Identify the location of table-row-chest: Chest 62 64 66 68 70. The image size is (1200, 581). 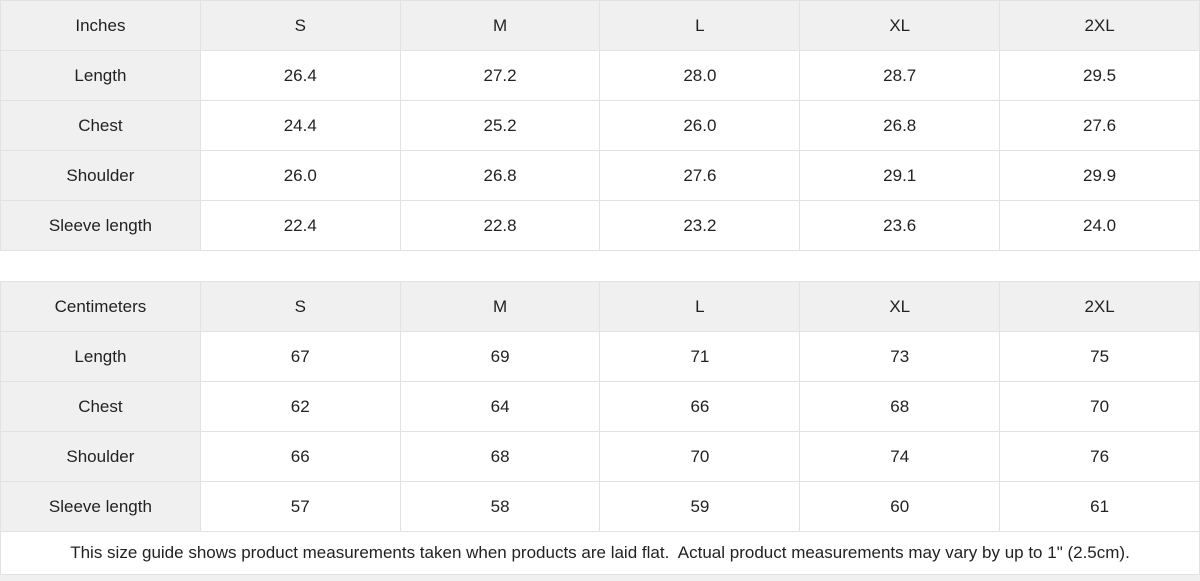
(600, 406).